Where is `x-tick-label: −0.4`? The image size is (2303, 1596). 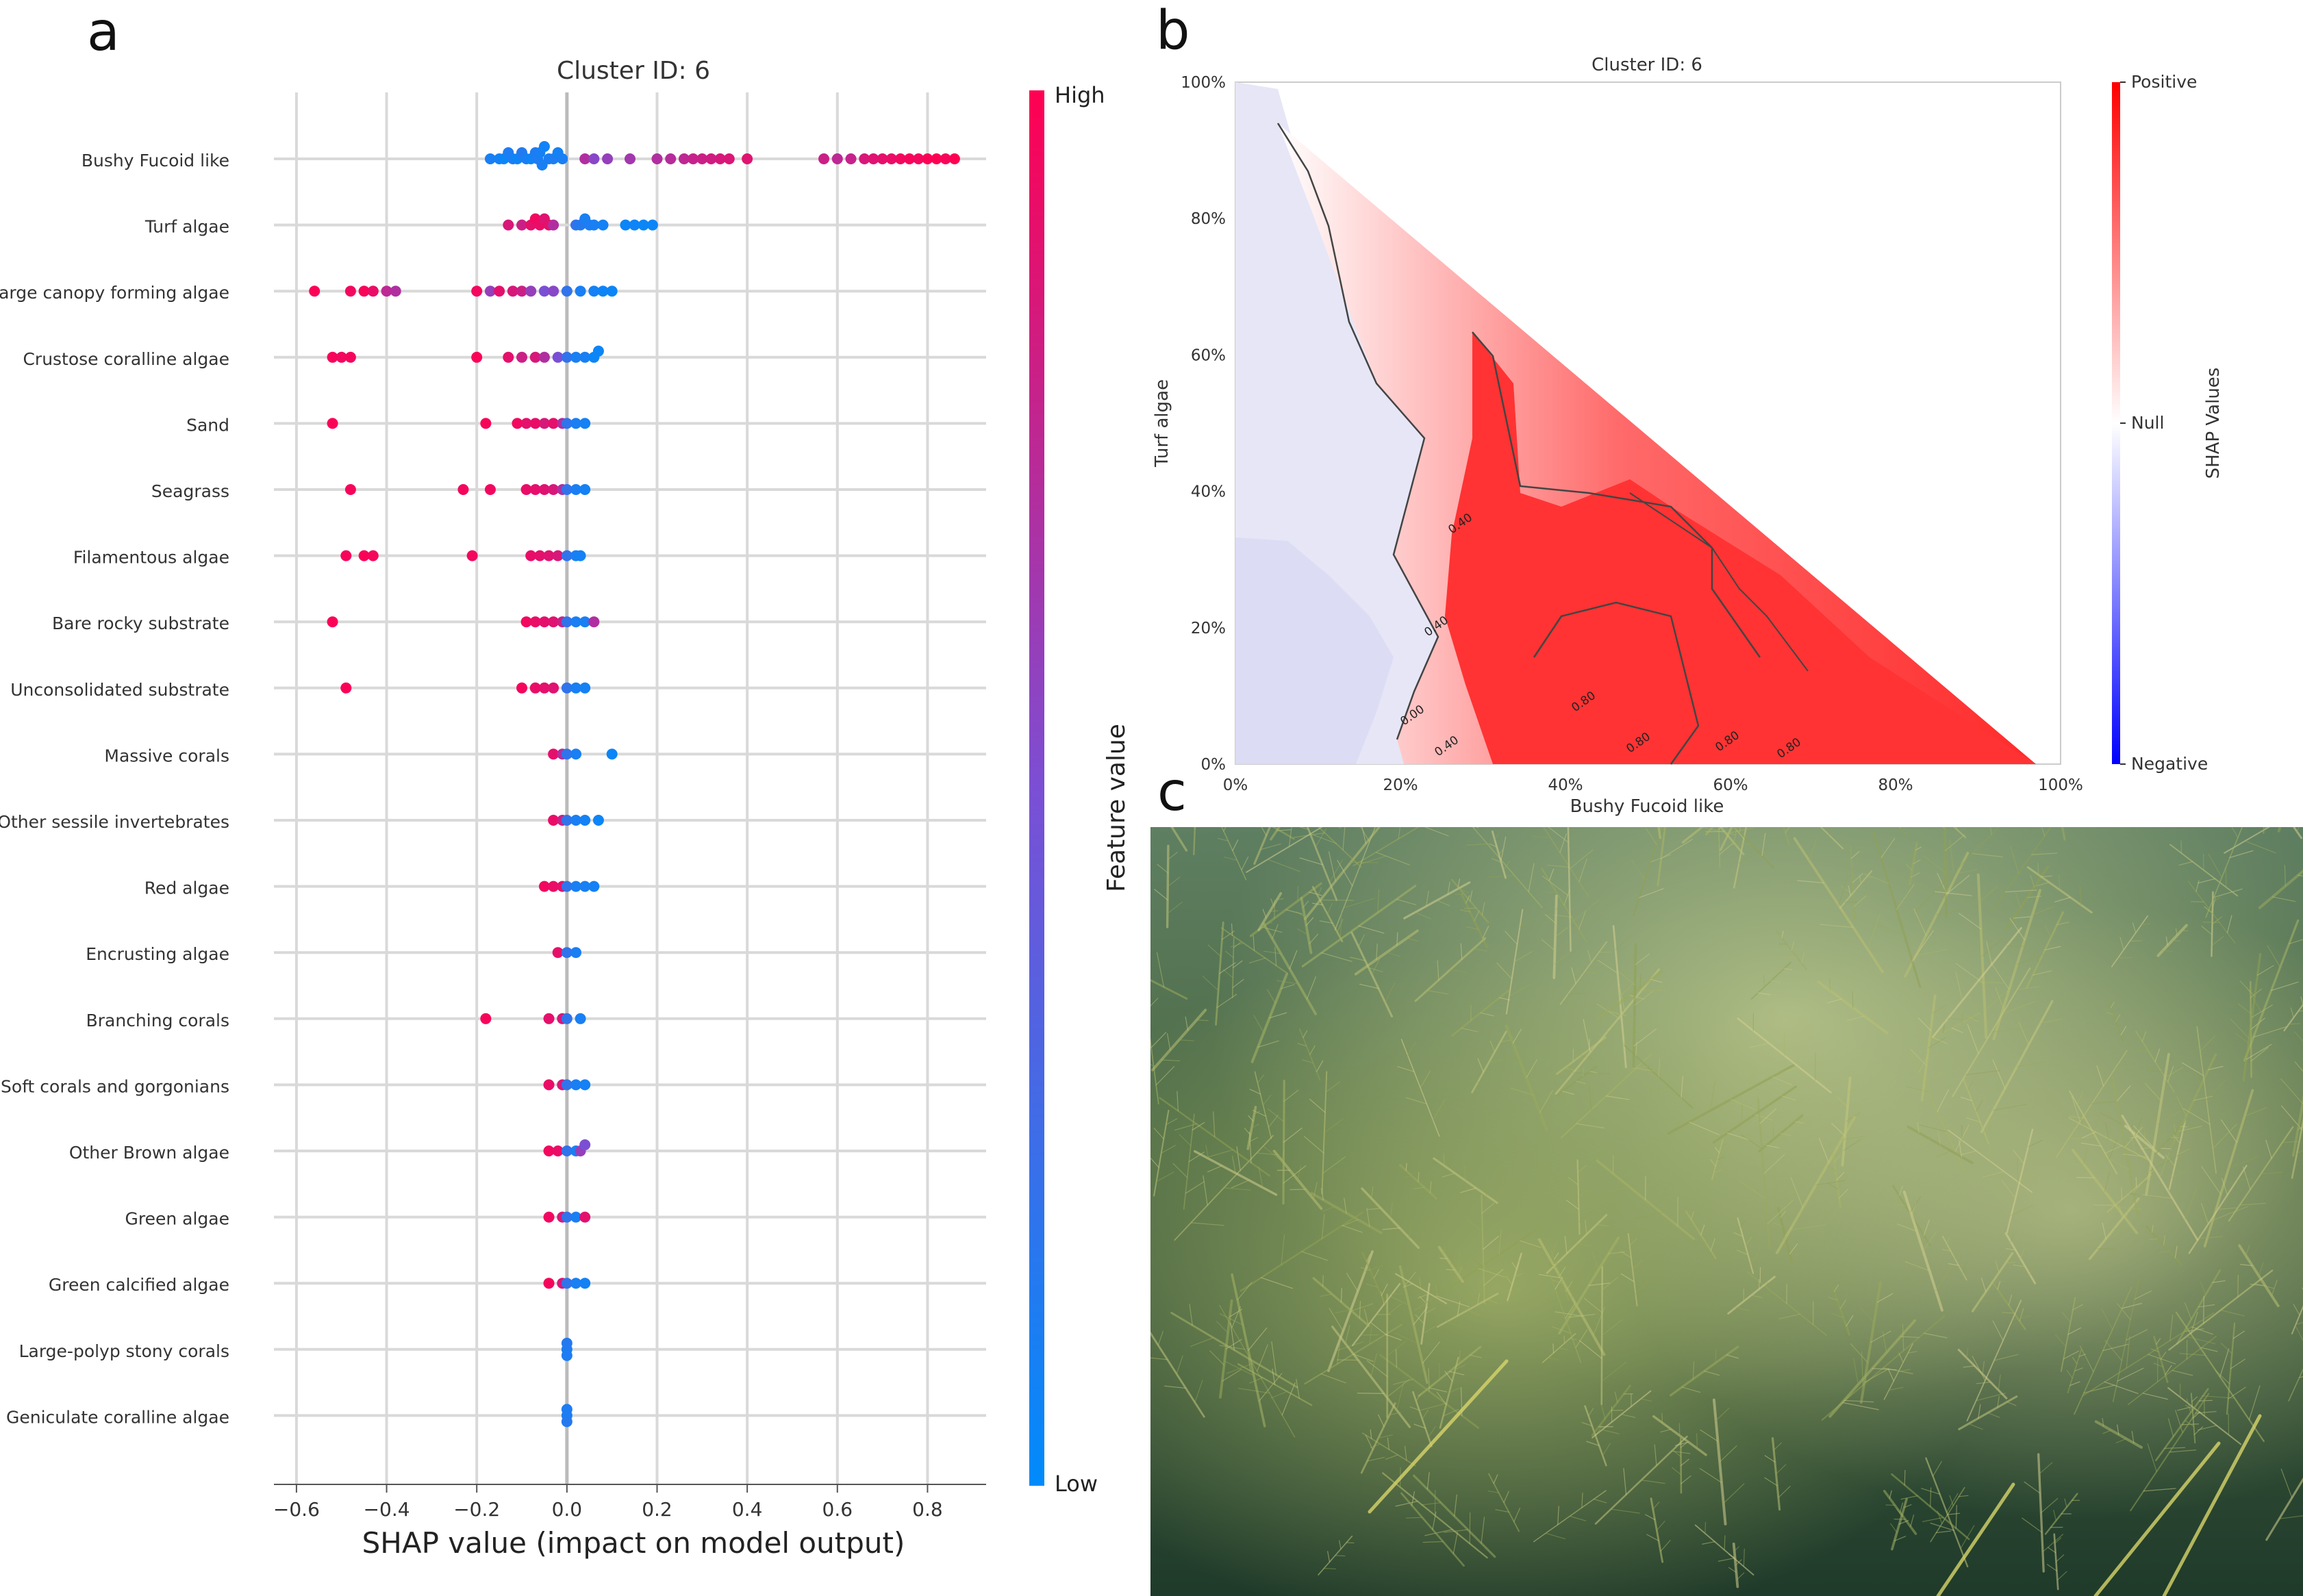 x-tick-label: −0.4 is located at coordinates (387, 1509).